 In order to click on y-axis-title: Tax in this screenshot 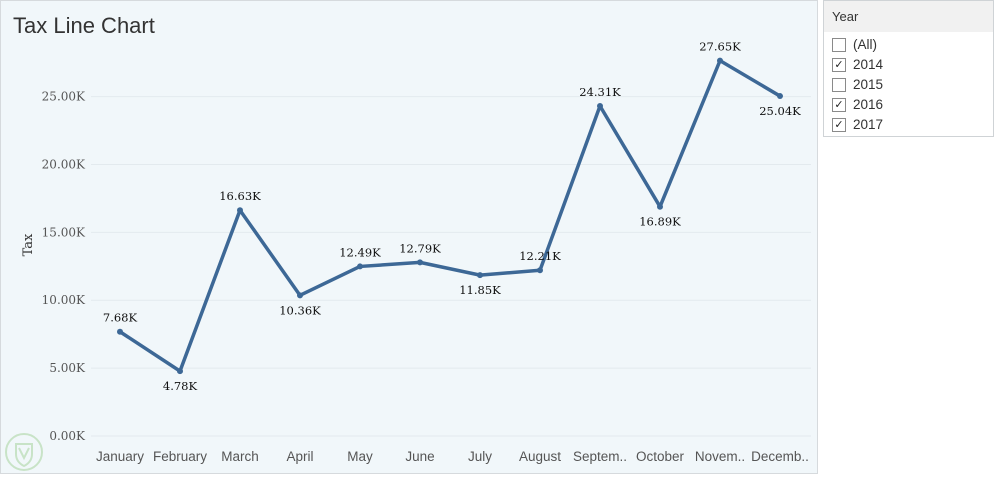, I will do `click(28, 244)`.